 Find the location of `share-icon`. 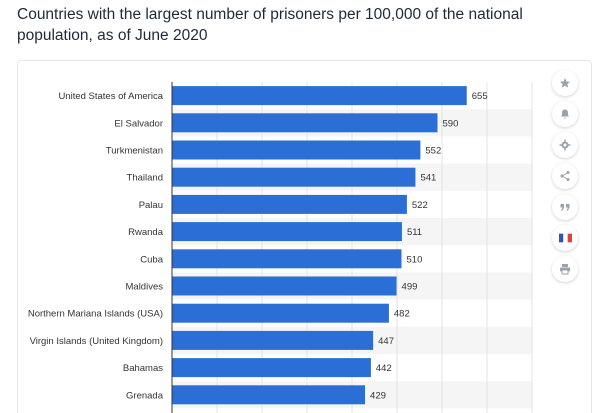

share-icon is located at coordinates (565, 176).